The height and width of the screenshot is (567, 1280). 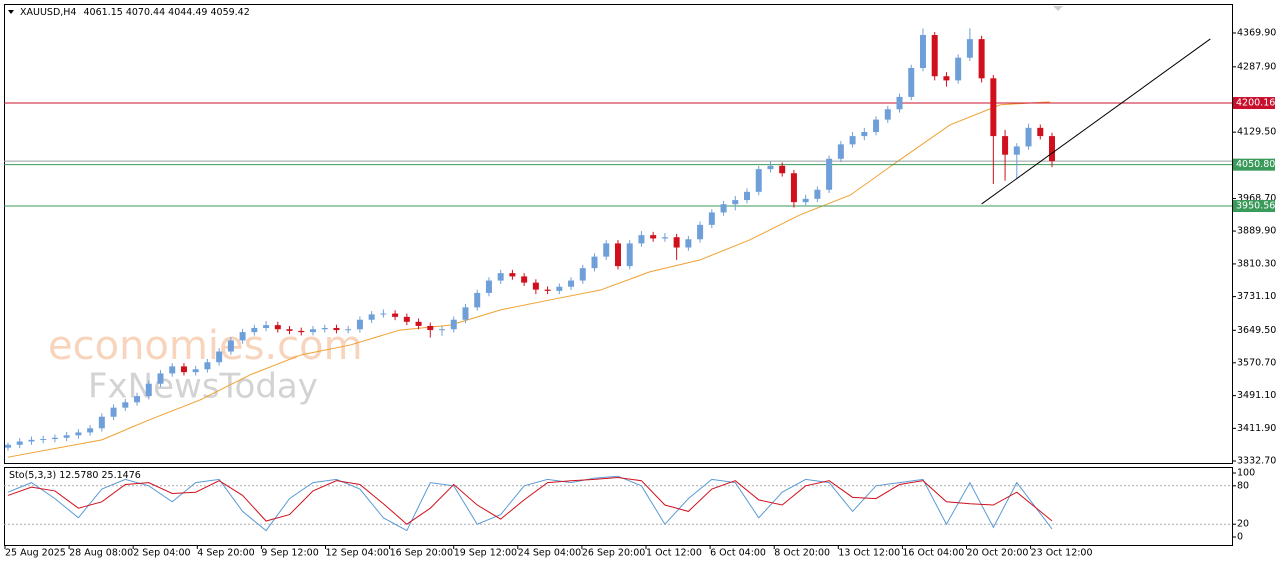 What do you see at coordinates (674, 553) in the screenshot?
I see `x-tick-label: 1 Oct 12:00` at bounding box center [674, 553].